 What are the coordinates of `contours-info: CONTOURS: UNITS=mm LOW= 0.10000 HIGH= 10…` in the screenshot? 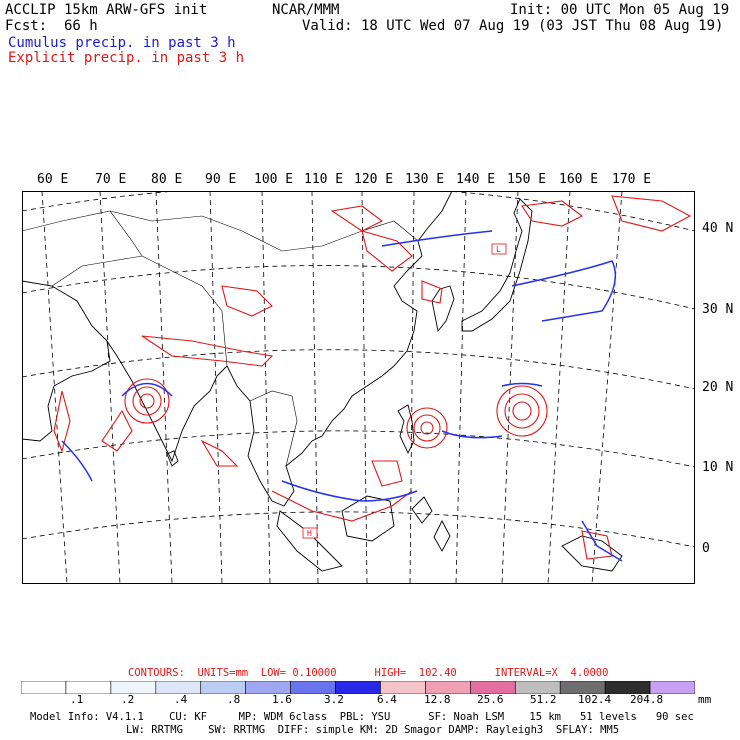 It's located at (368, 673).